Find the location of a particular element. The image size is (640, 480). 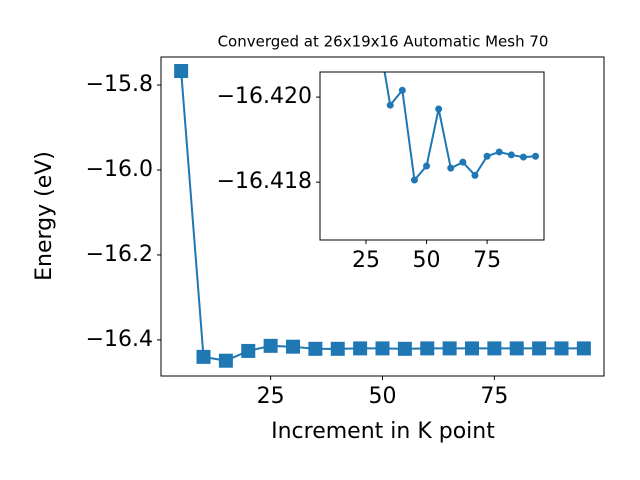

y-tick-label: −16.0 is located at coordinates (119, 169).